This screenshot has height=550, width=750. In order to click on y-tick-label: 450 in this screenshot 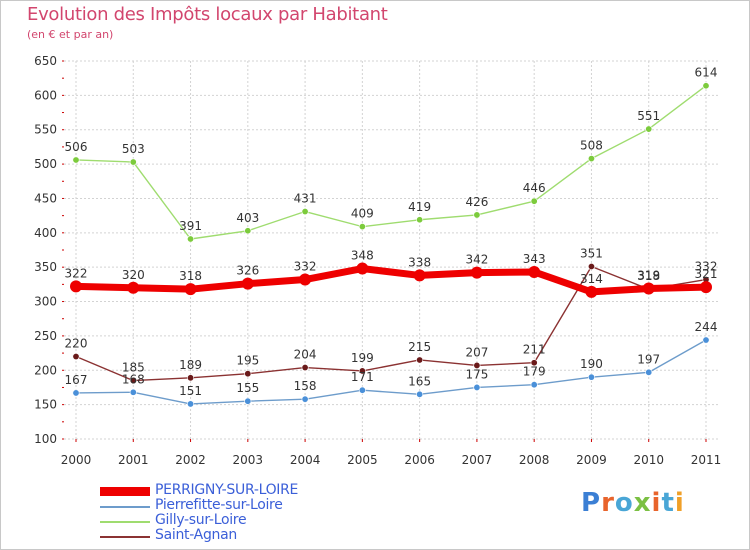, I will do `click(45, 198)`.